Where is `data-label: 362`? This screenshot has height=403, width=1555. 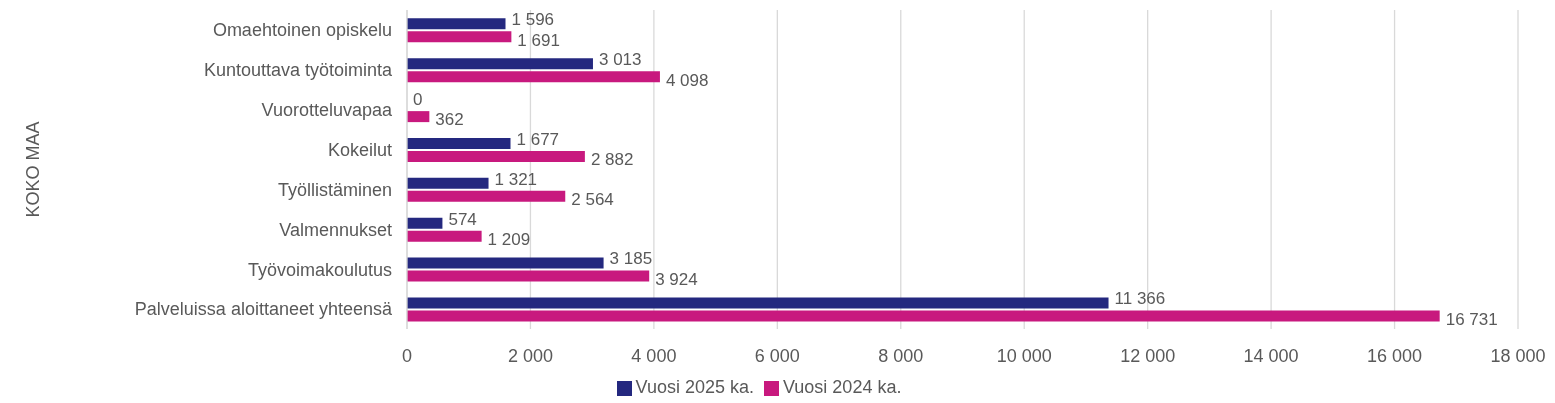
data-label: 362 is located at coordinates (449, 120).